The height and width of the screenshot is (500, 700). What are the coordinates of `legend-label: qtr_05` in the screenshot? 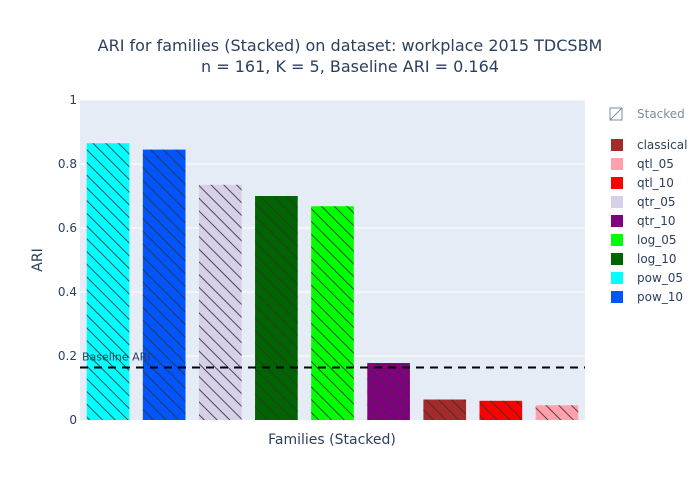 It's located at (656, 202).